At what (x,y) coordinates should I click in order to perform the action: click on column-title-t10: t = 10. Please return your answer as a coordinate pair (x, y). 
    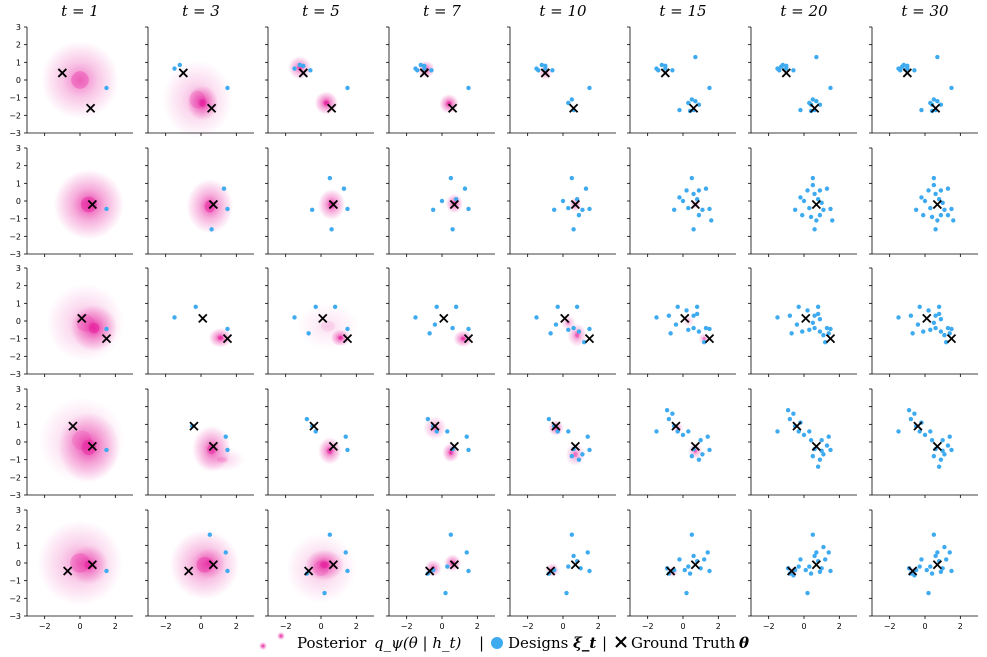
    Looking at the image, I should click on (563, 11).